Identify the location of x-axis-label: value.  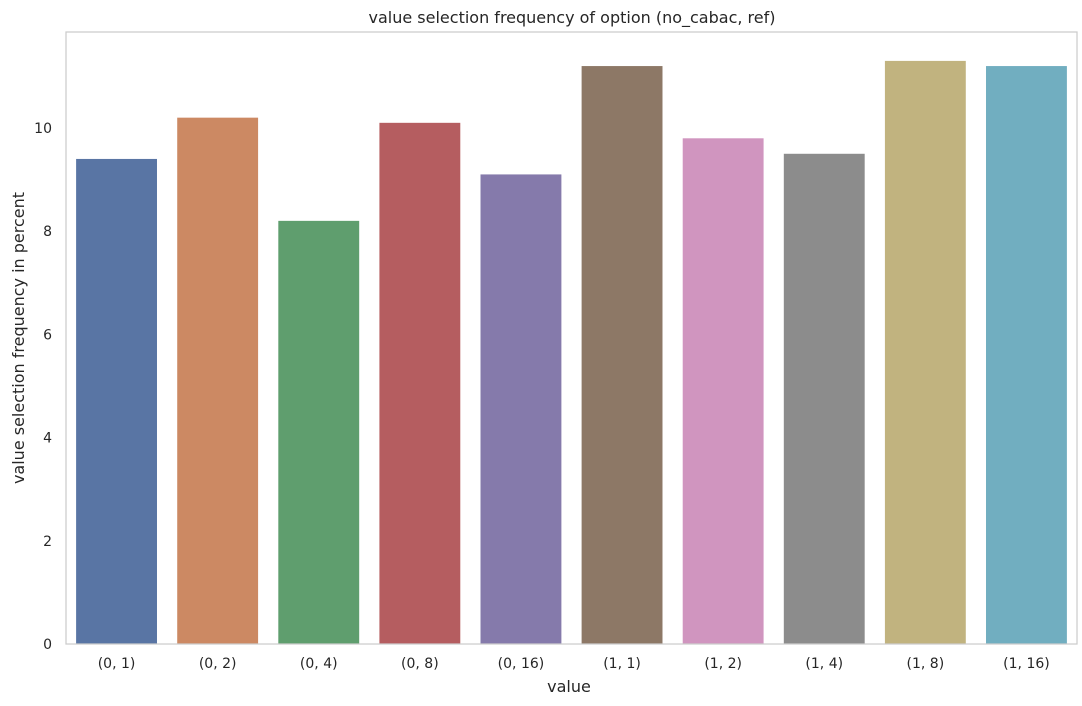
(569, 686).